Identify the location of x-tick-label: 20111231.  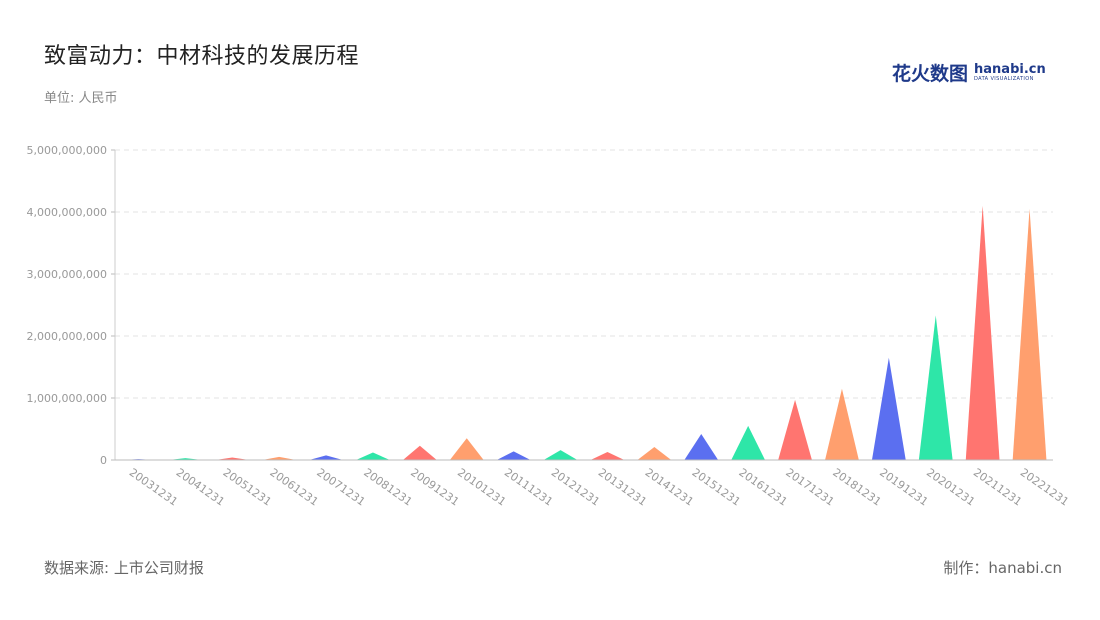
(528, 487).